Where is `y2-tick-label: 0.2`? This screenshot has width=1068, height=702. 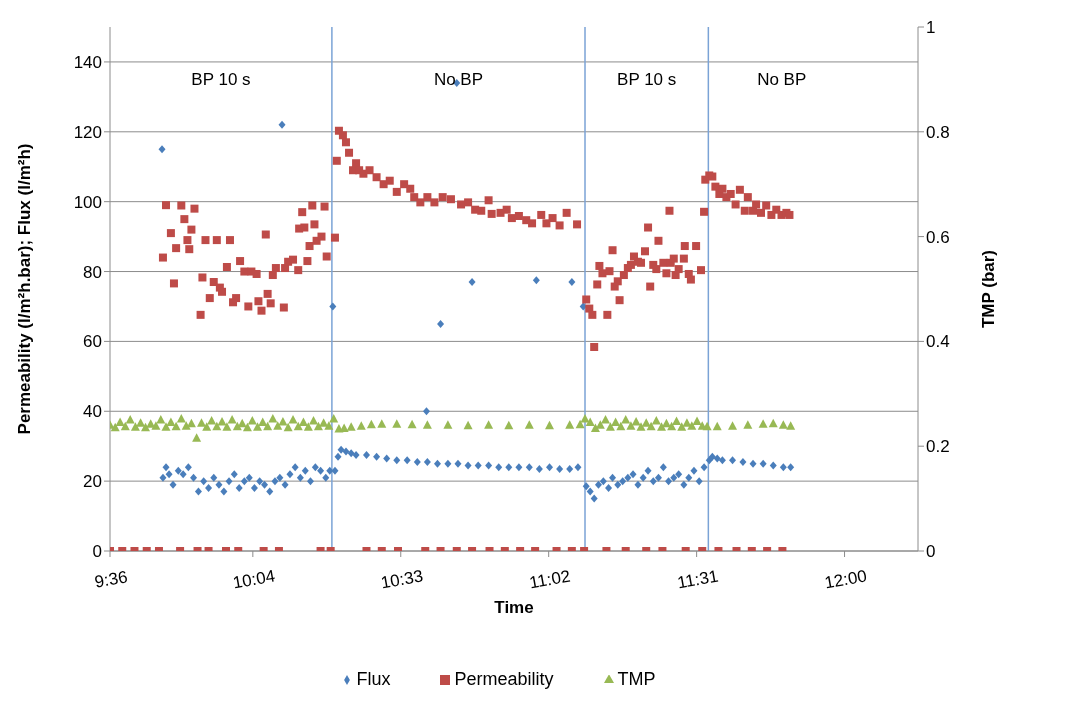 y2-tick-label: 0.2 is located at coordinates (938, 447).